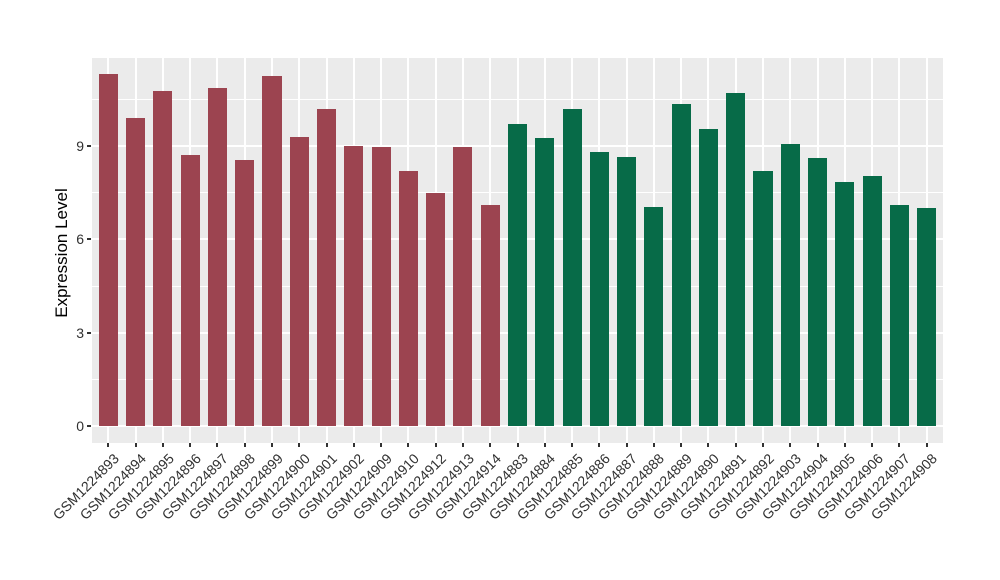  I want to click on bar-GSM1224913, so click(463, 287).